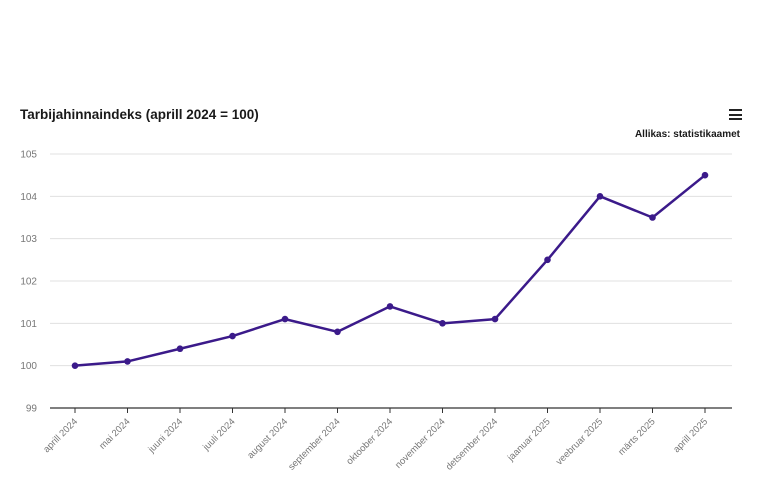  Describe the element at coordinates (218, 434) in the screenshot. I see `x-tick-label: juuli 2024` at that location.